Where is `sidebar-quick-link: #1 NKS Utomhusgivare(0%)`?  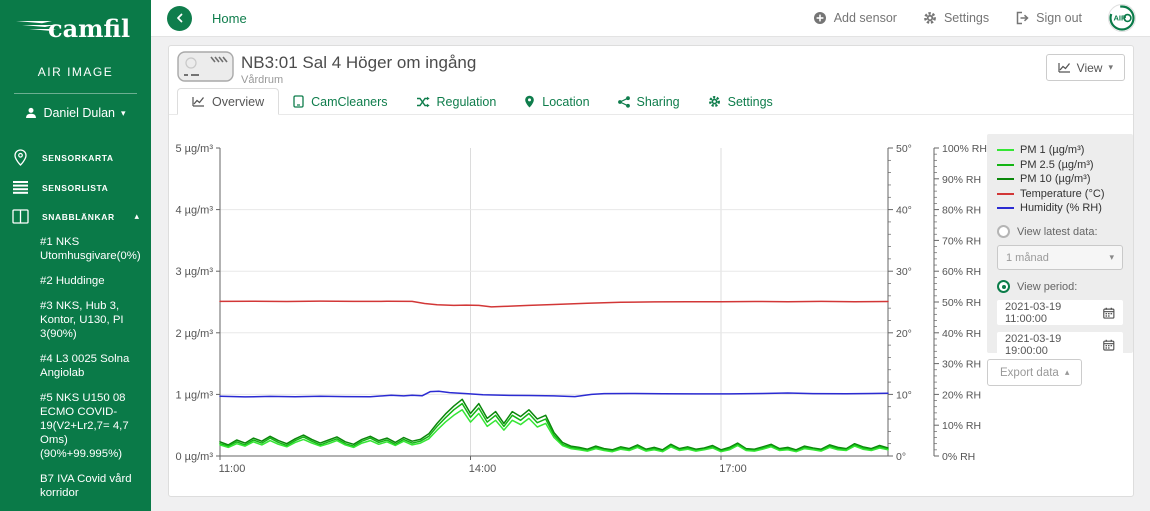 sidebar-quick-link: #1 NKS Utomhusgivare(0%) is located at coordinates (90, 249).